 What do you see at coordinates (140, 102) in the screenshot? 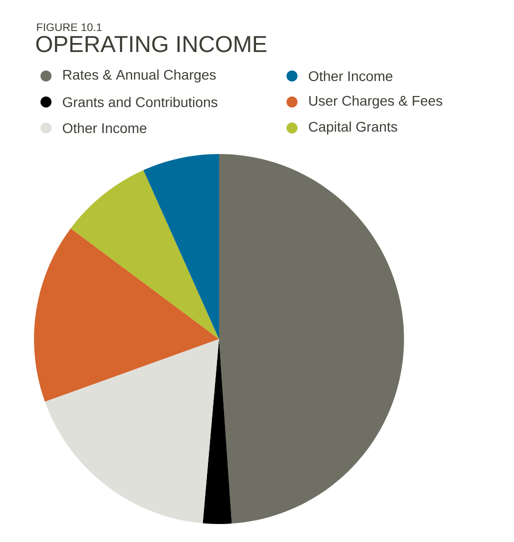
I see `legend-label: Grants and Contributions` at bounding box center [140, 102].